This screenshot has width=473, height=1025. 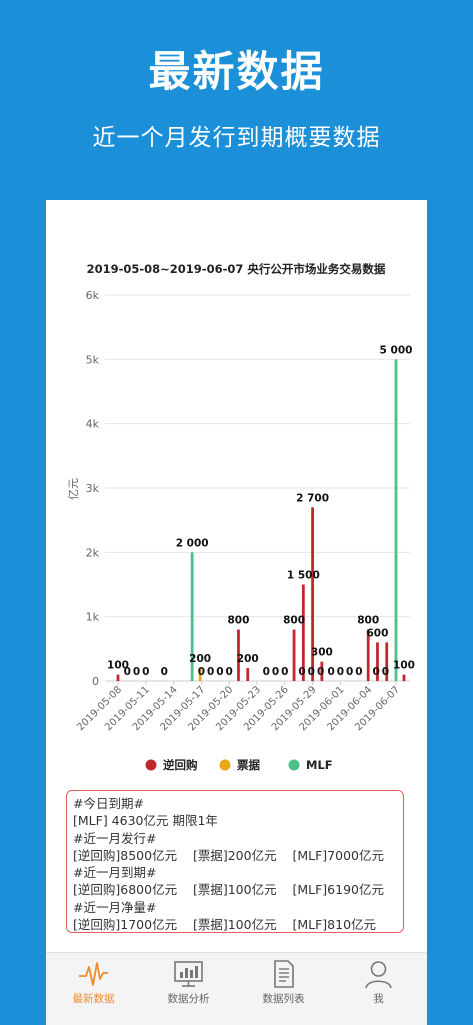 I want to click on tab-data-list-label: 数据列表, so click(x=283, y=999).